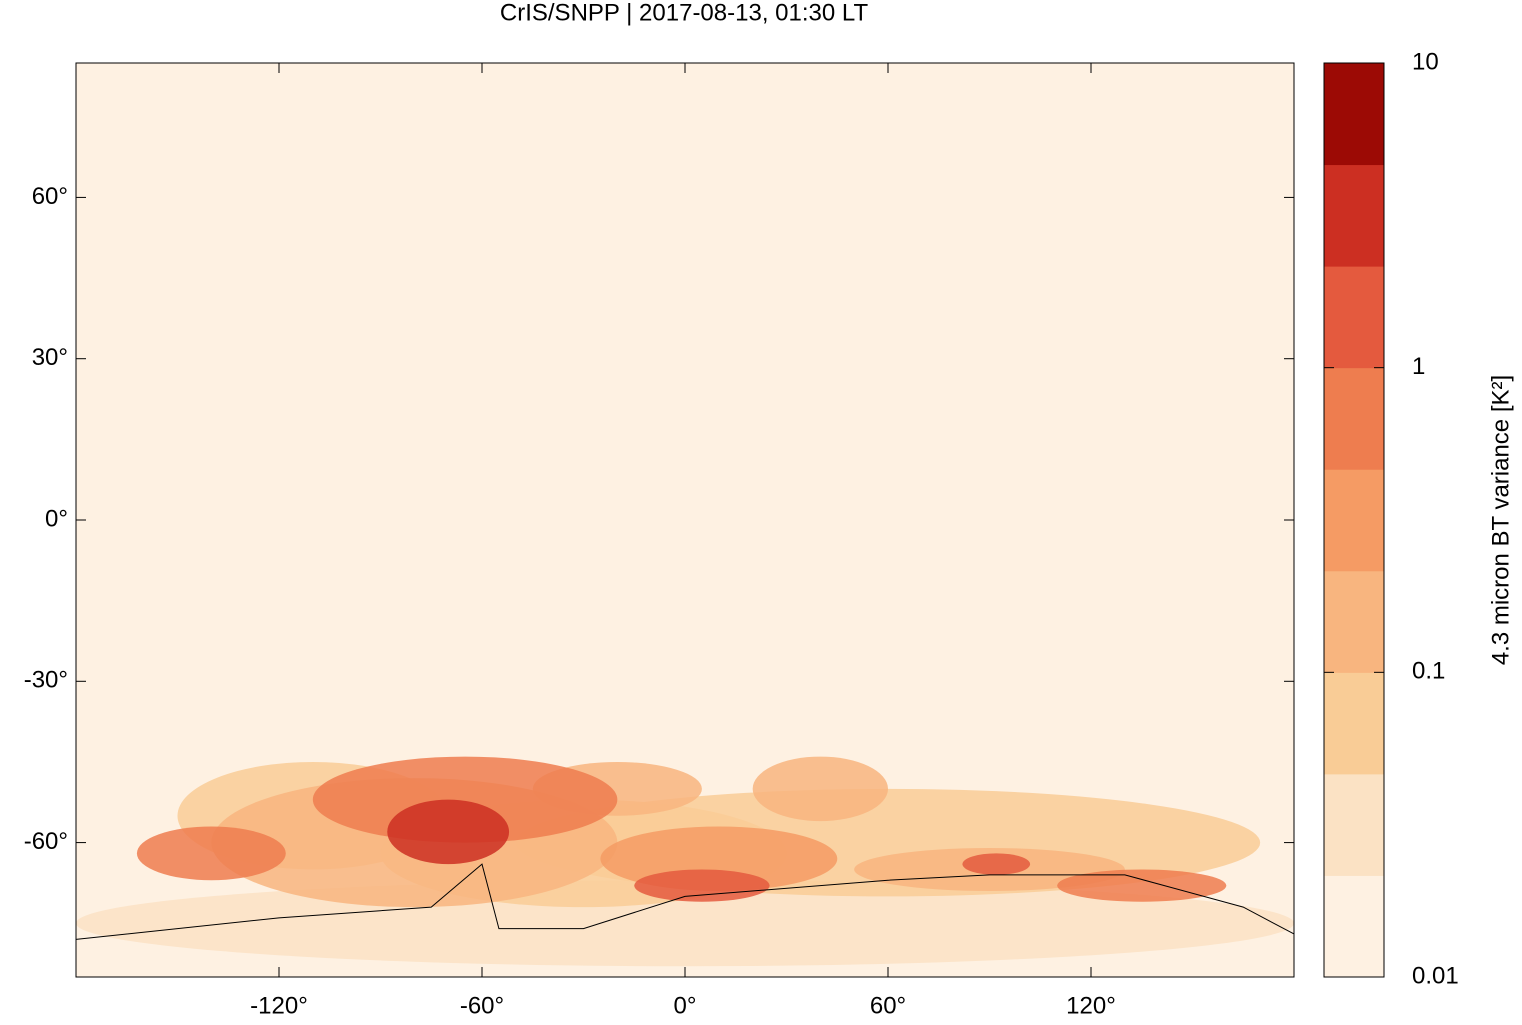  I want to click on colorbar-tick-label: 0.01, so click(1435, 975).